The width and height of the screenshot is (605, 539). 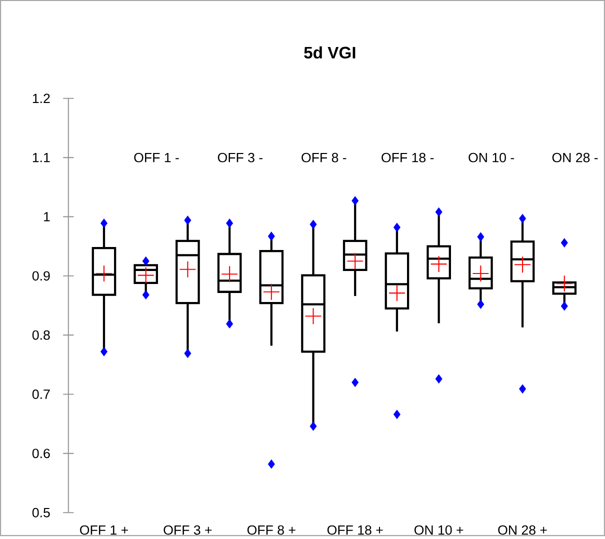 What do you see at coordinates (47, 217) in the screenshot?
I see `y-tick-label: 1` at bounding box center [47, 217].